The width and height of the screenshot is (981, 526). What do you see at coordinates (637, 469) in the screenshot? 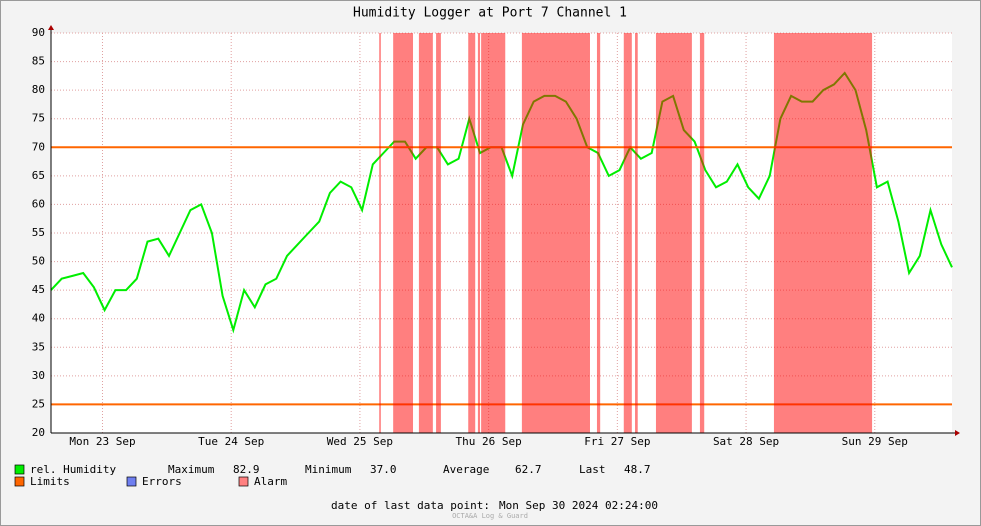
I see `stat-value: 48.7` at bounding box center [637, 469].